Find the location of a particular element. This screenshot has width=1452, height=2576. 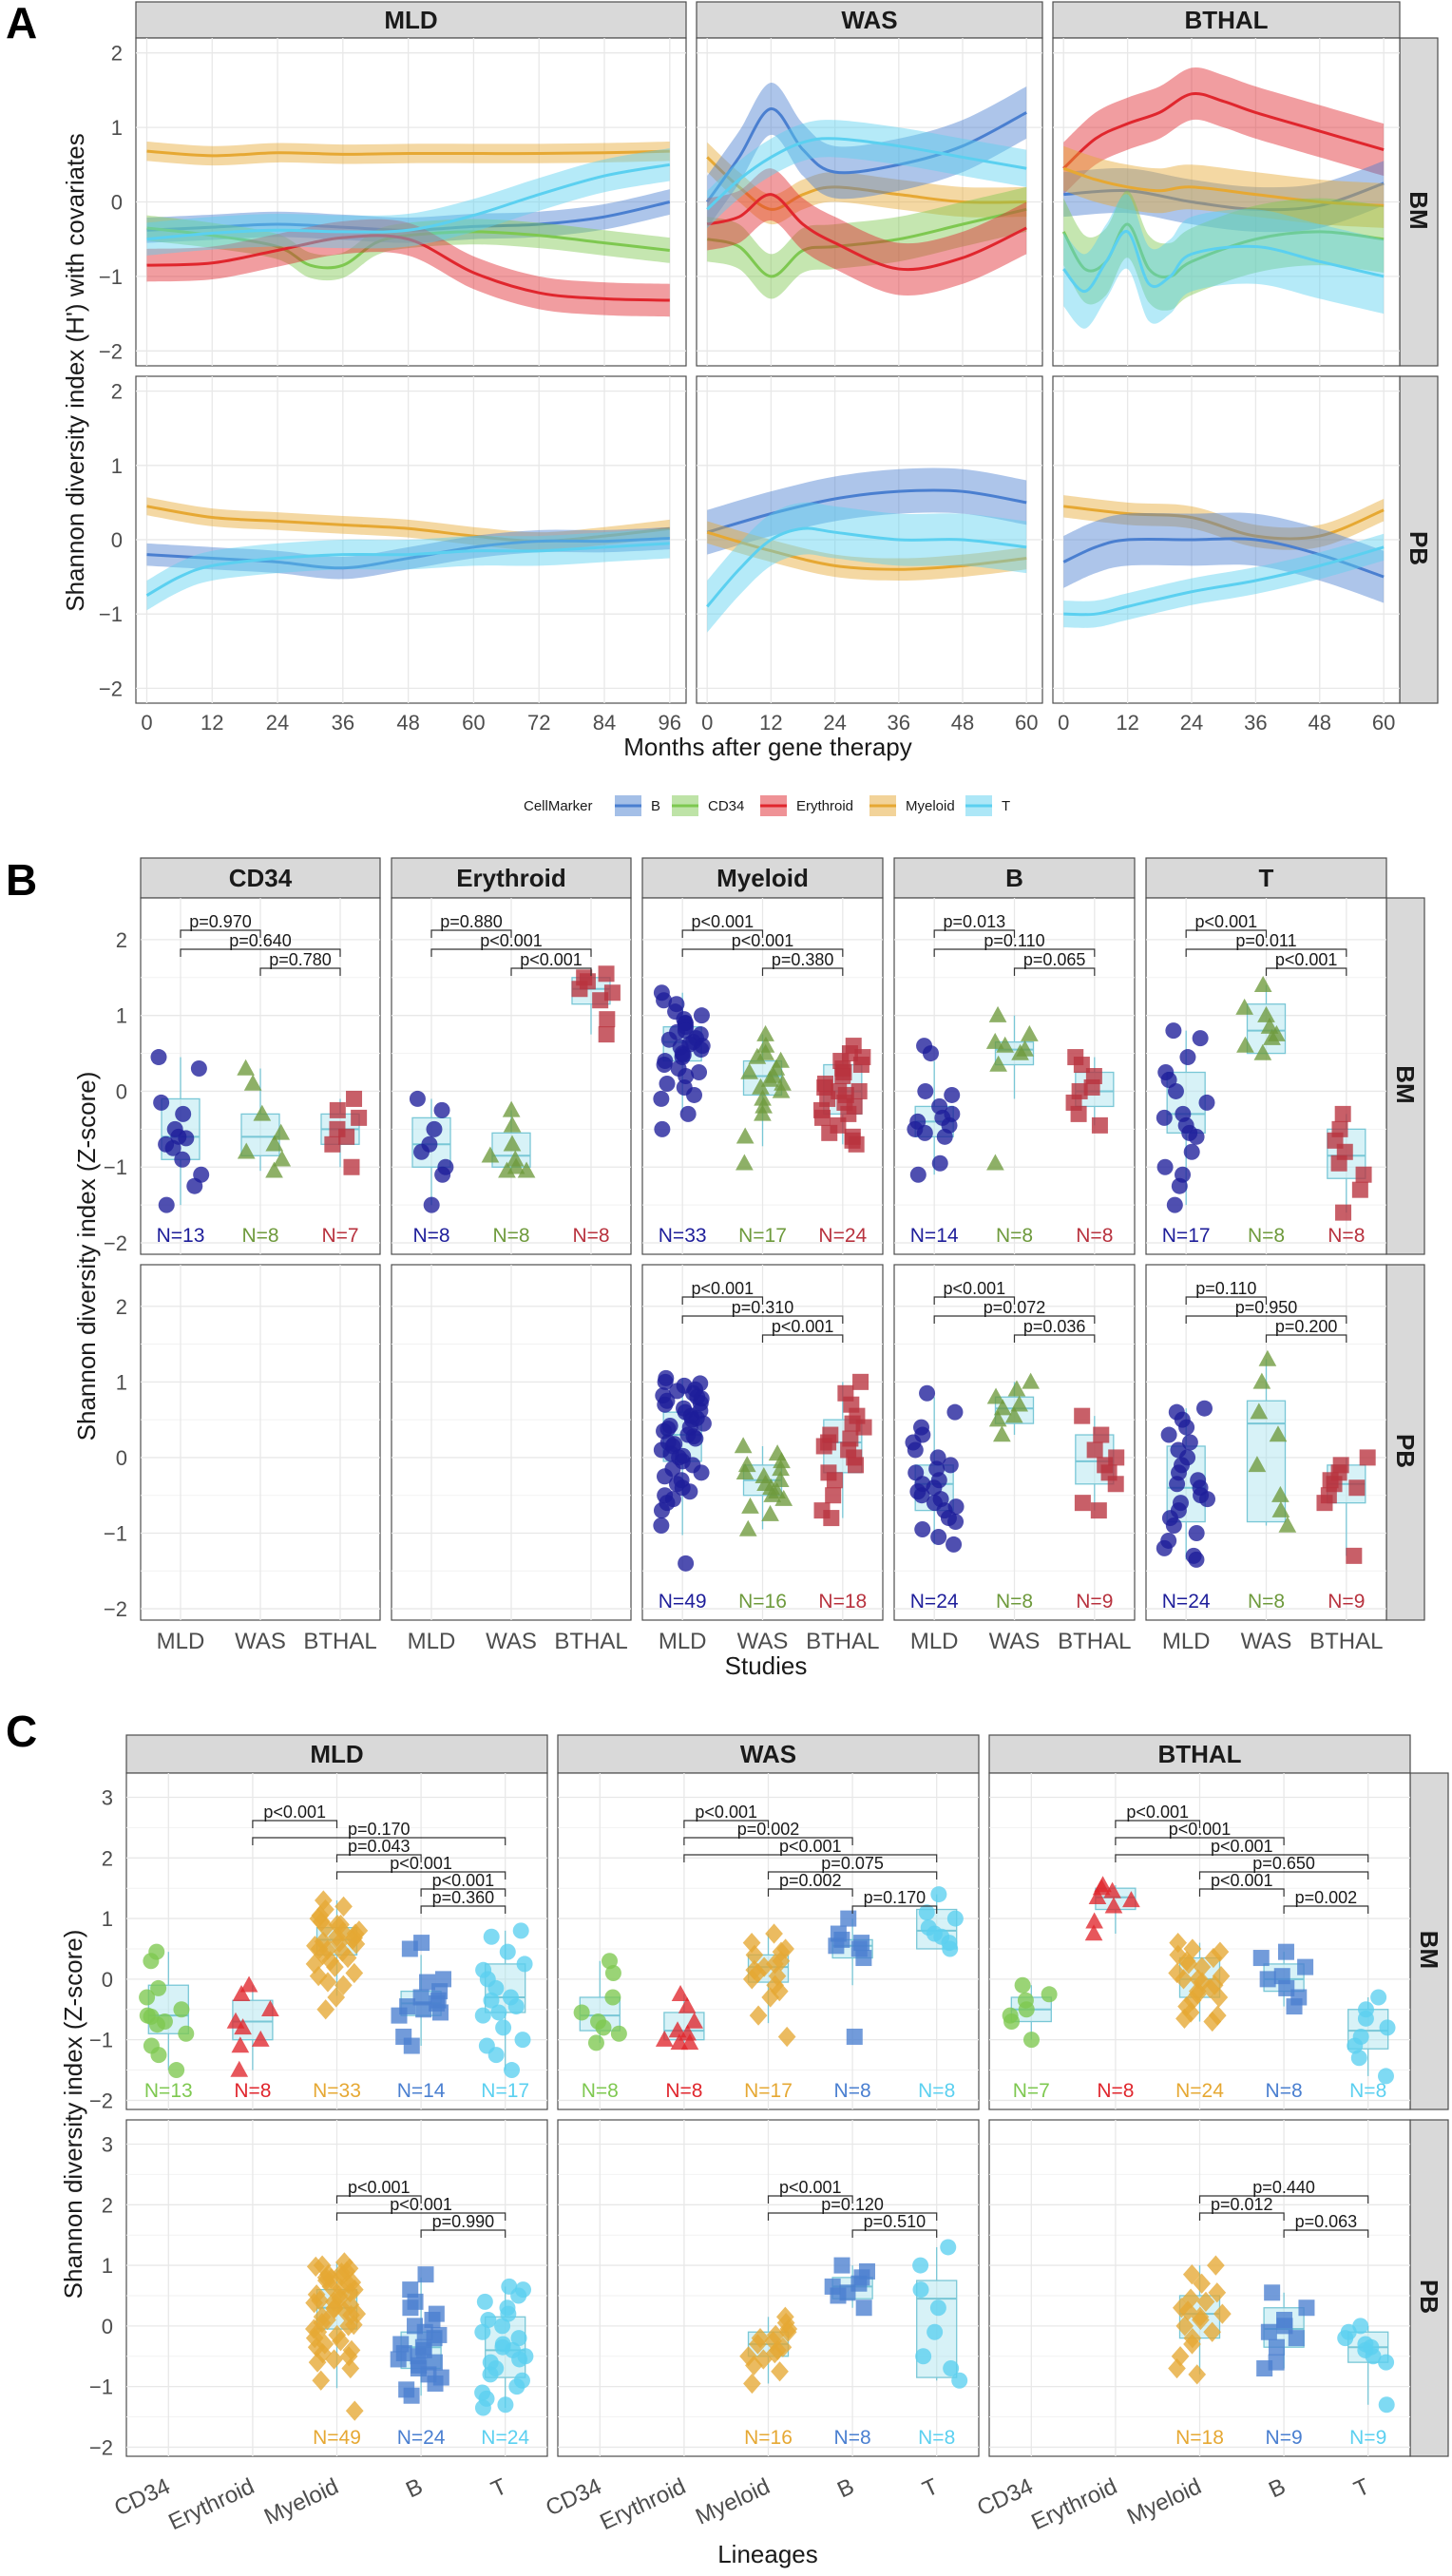

x-tick-label: WAS is located at coordinates (1015, 1641).